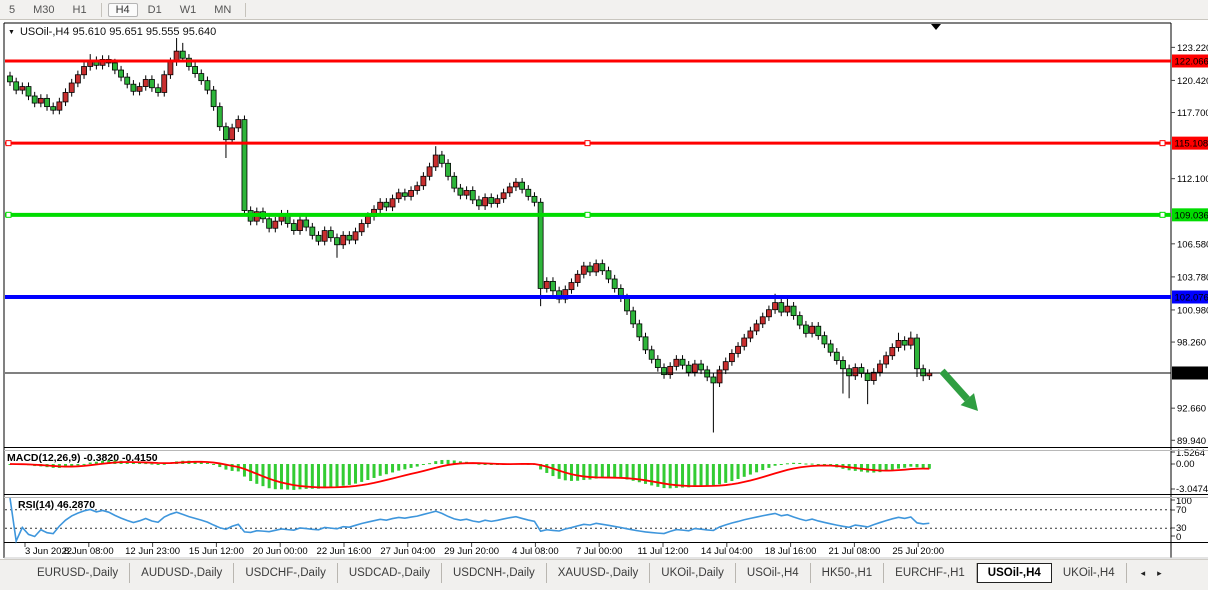 The height and width of the screenshot is (590, 1208). I want to click on macd-axis-zero: 0.00, so click(1185, 464).